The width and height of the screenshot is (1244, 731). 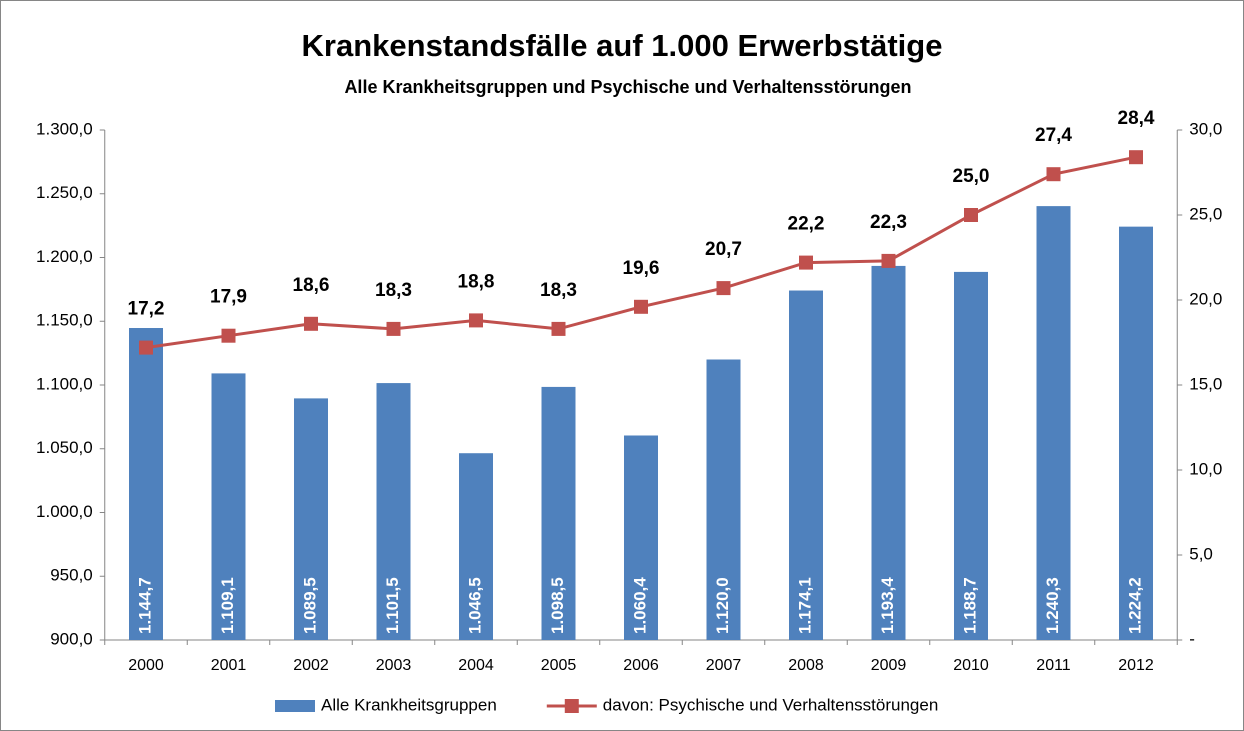 I want to click on line-value-label: 18,8, so click(x=476, y=281).